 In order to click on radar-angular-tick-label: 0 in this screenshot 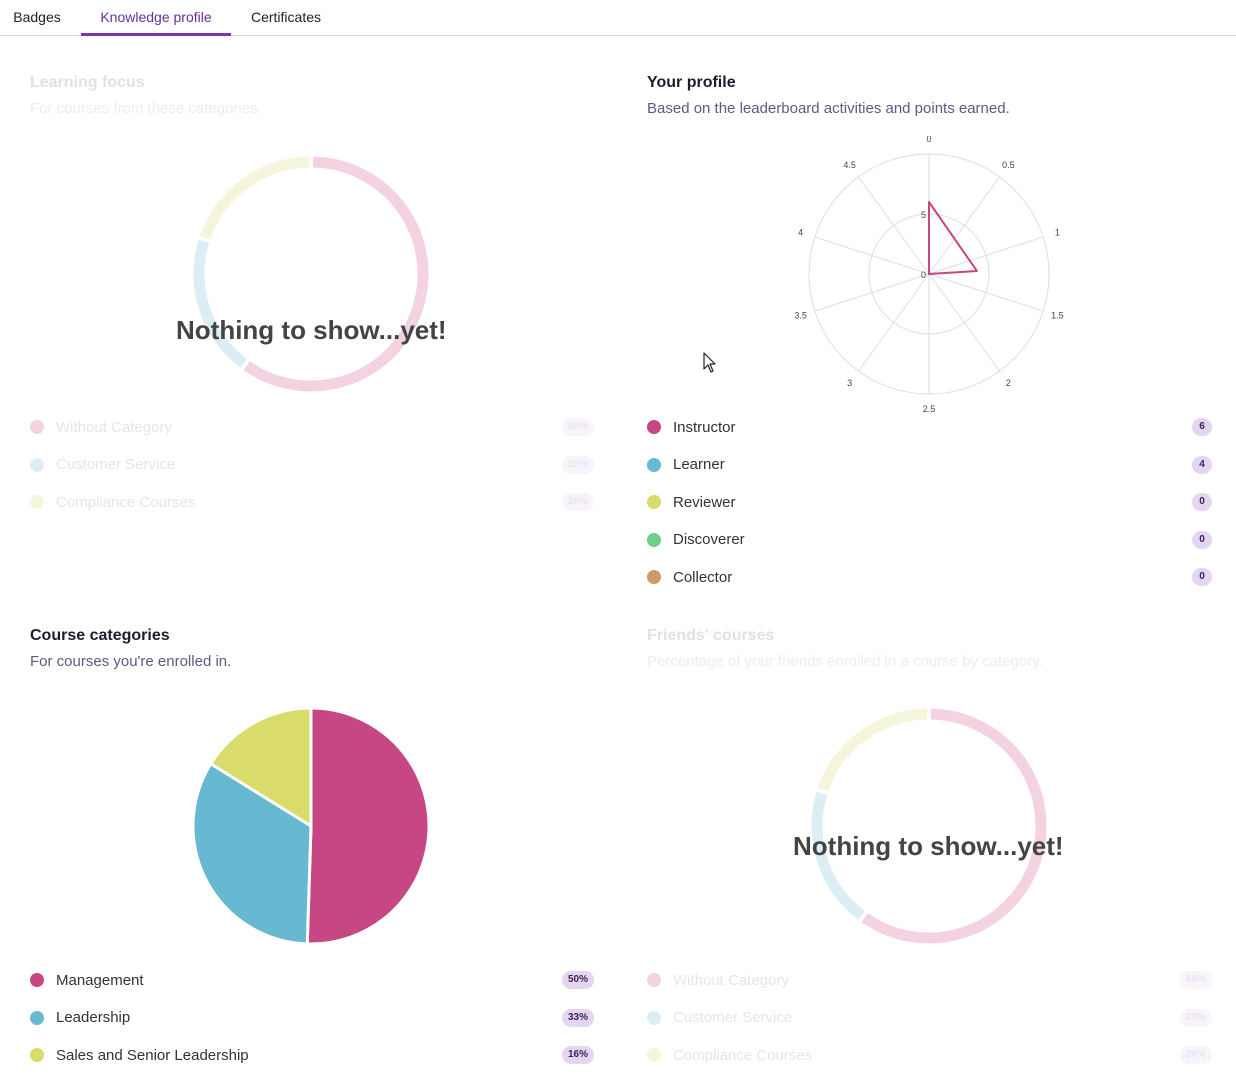, I will do `click(928, 140)`.